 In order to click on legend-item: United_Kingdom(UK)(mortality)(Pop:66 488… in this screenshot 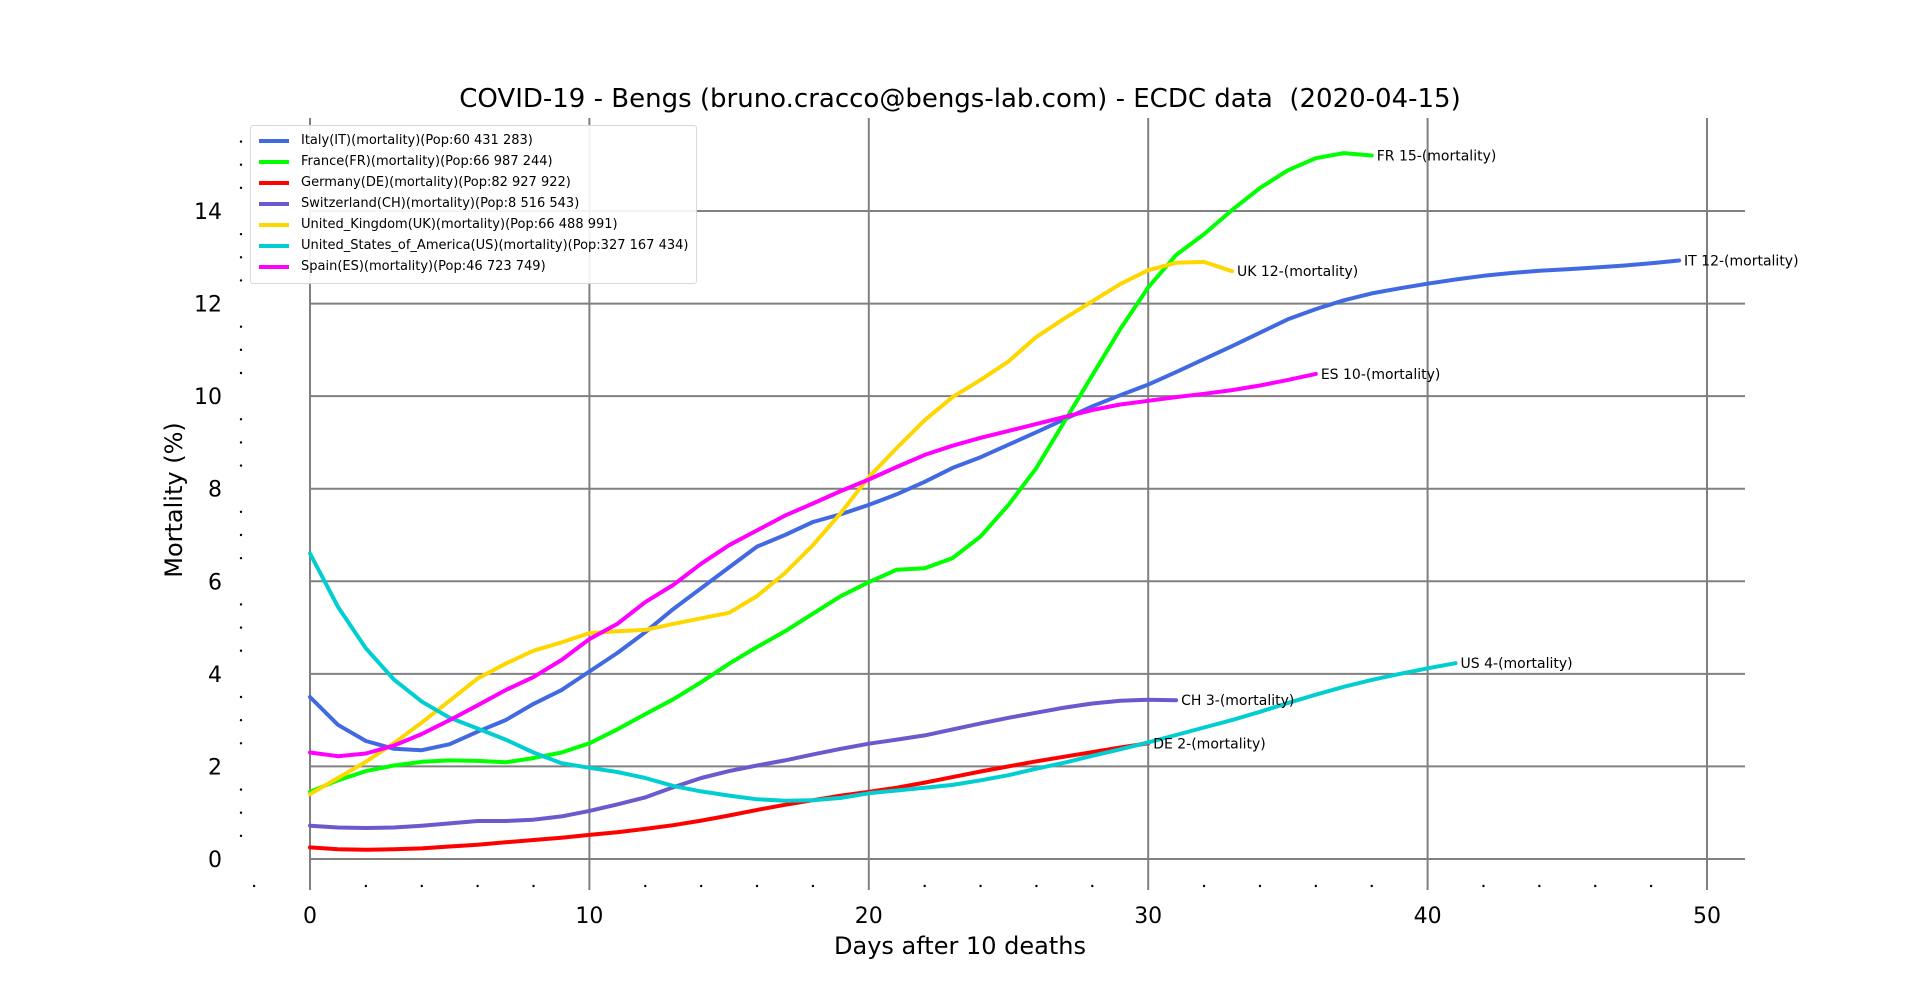, I will do `click(473, 224)`.